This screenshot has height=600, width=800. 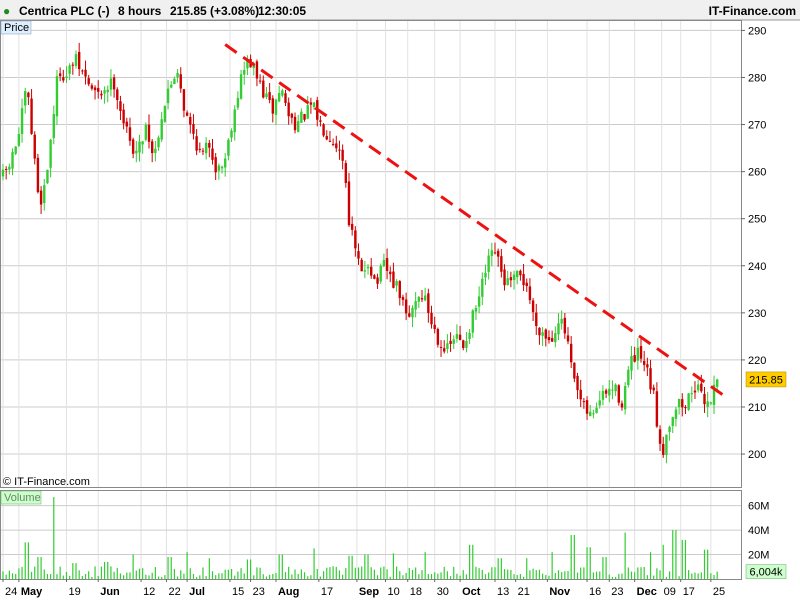 What do you see at coordinates (21, 497) in the screenshot?
I see `volume-panel-label-bg` at bounding box center [21, 497].